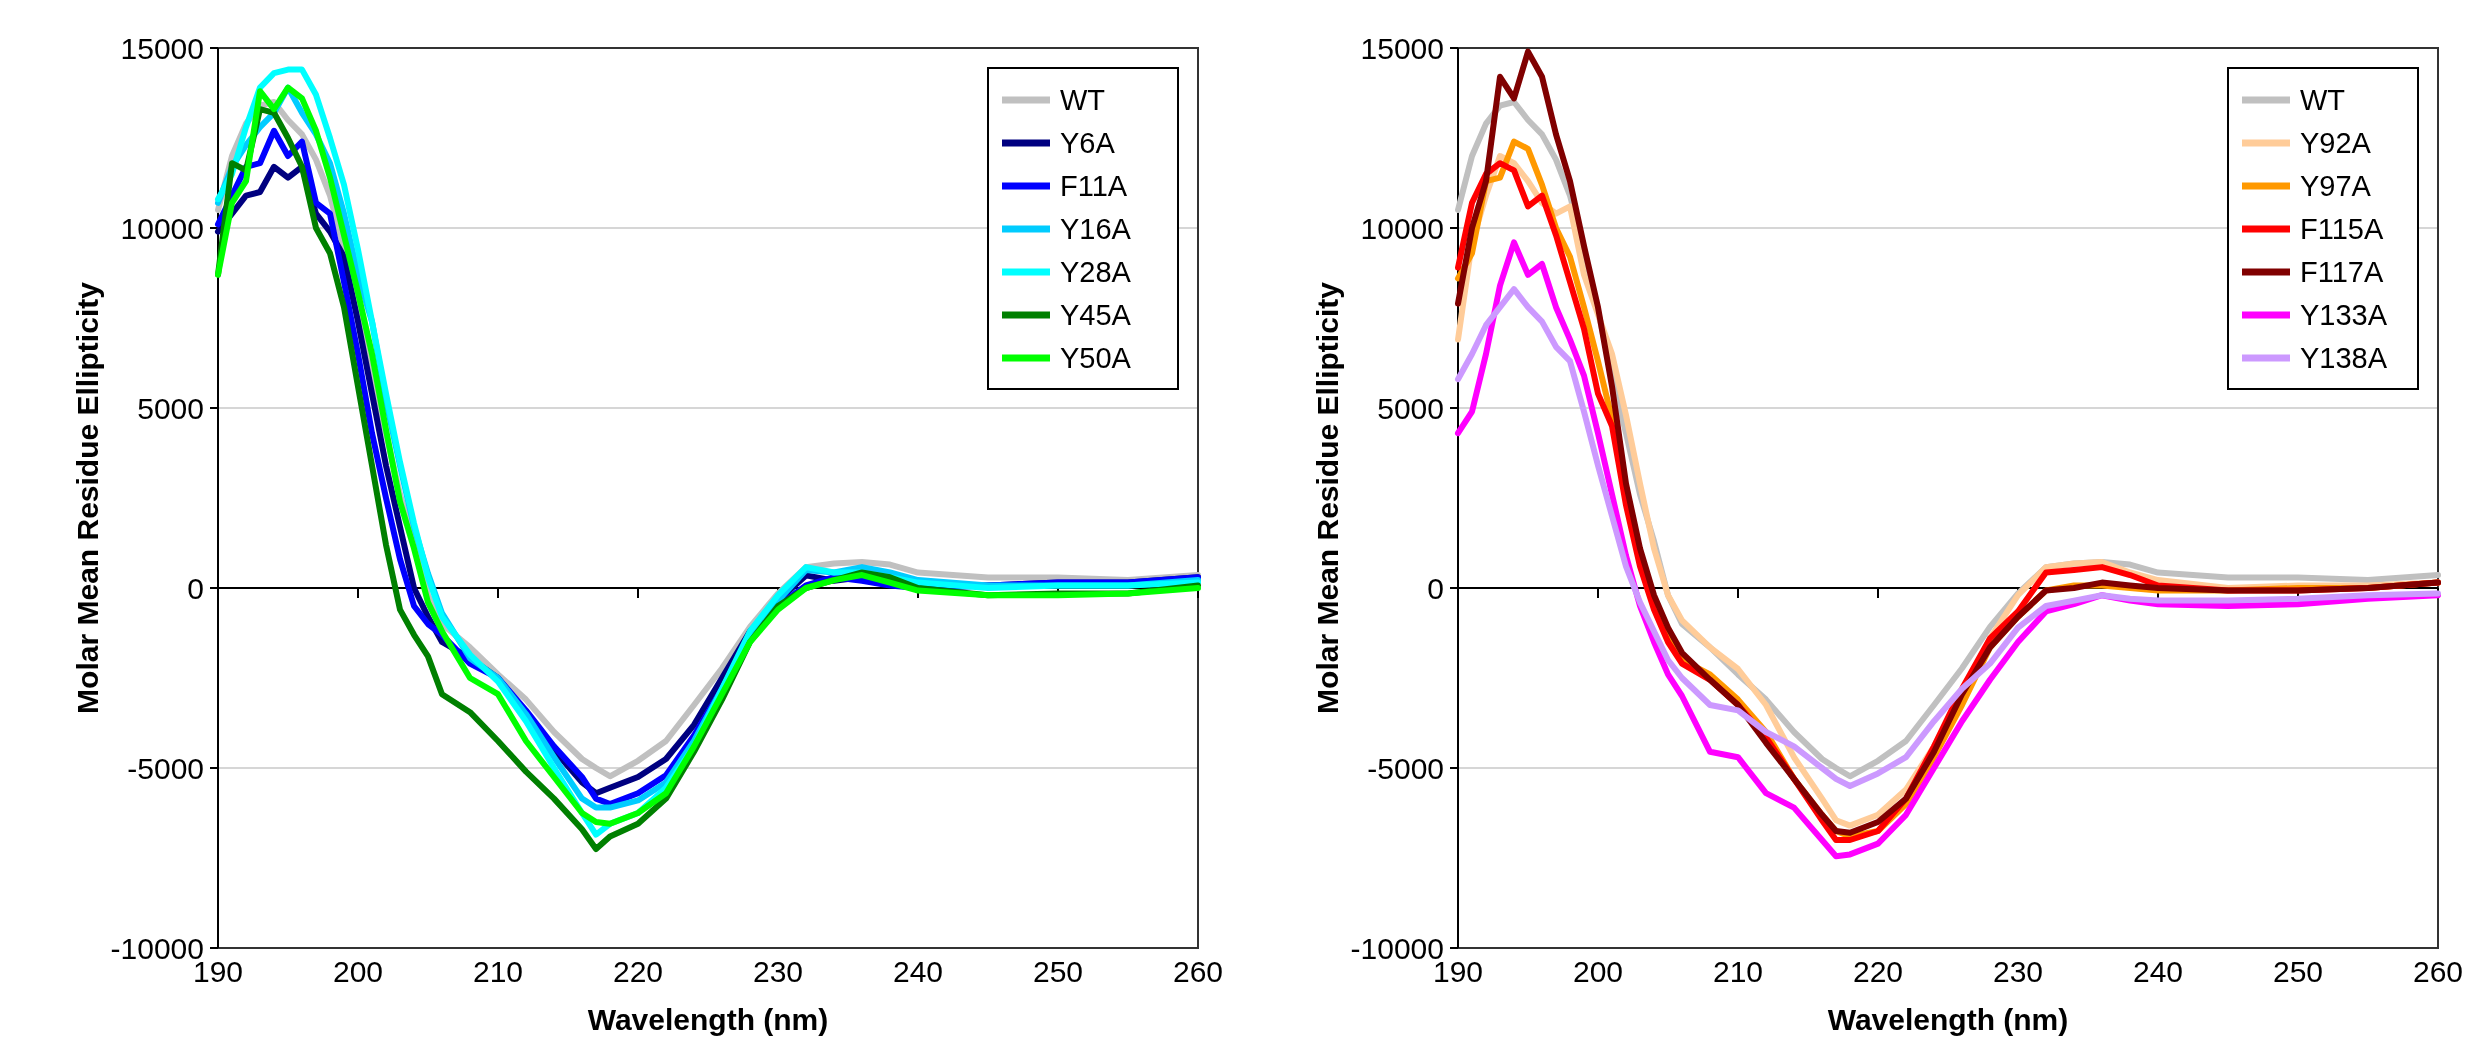 This screenshot has width=2476, height=1047. Describe the element at coordinates (1096, 272) in the screenshot. I see `legend-label: Y28A` at that location.